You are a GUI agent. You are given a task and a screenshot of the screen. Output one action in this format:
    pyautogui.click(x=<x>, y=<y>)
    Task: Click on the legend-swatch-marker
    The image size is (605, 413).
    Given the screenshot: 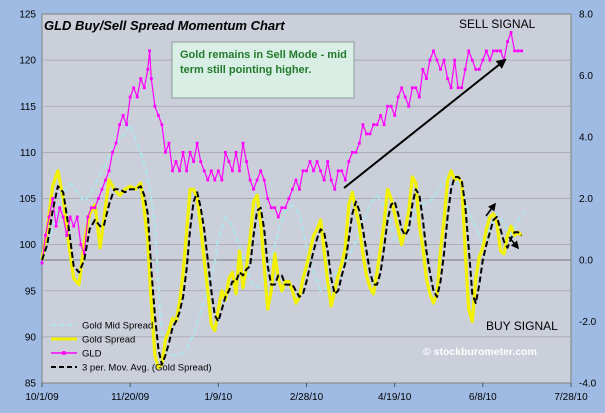 What is the action you would take?
    pyautogui.click(x=64, y=353)
    